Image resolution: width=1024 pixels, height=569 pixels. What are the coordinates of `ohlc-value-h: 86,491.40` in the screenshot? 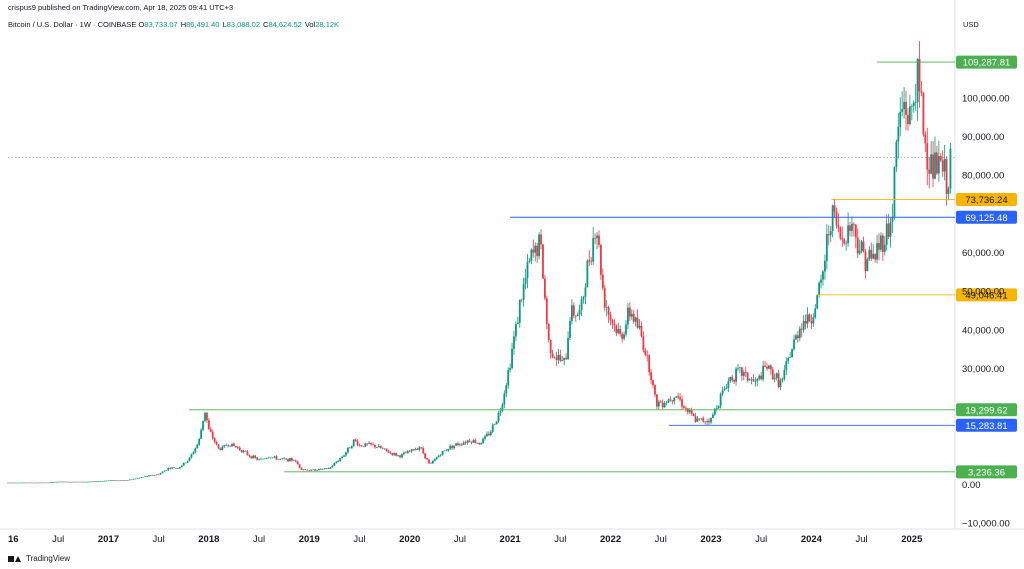 It's located at (203, 24).